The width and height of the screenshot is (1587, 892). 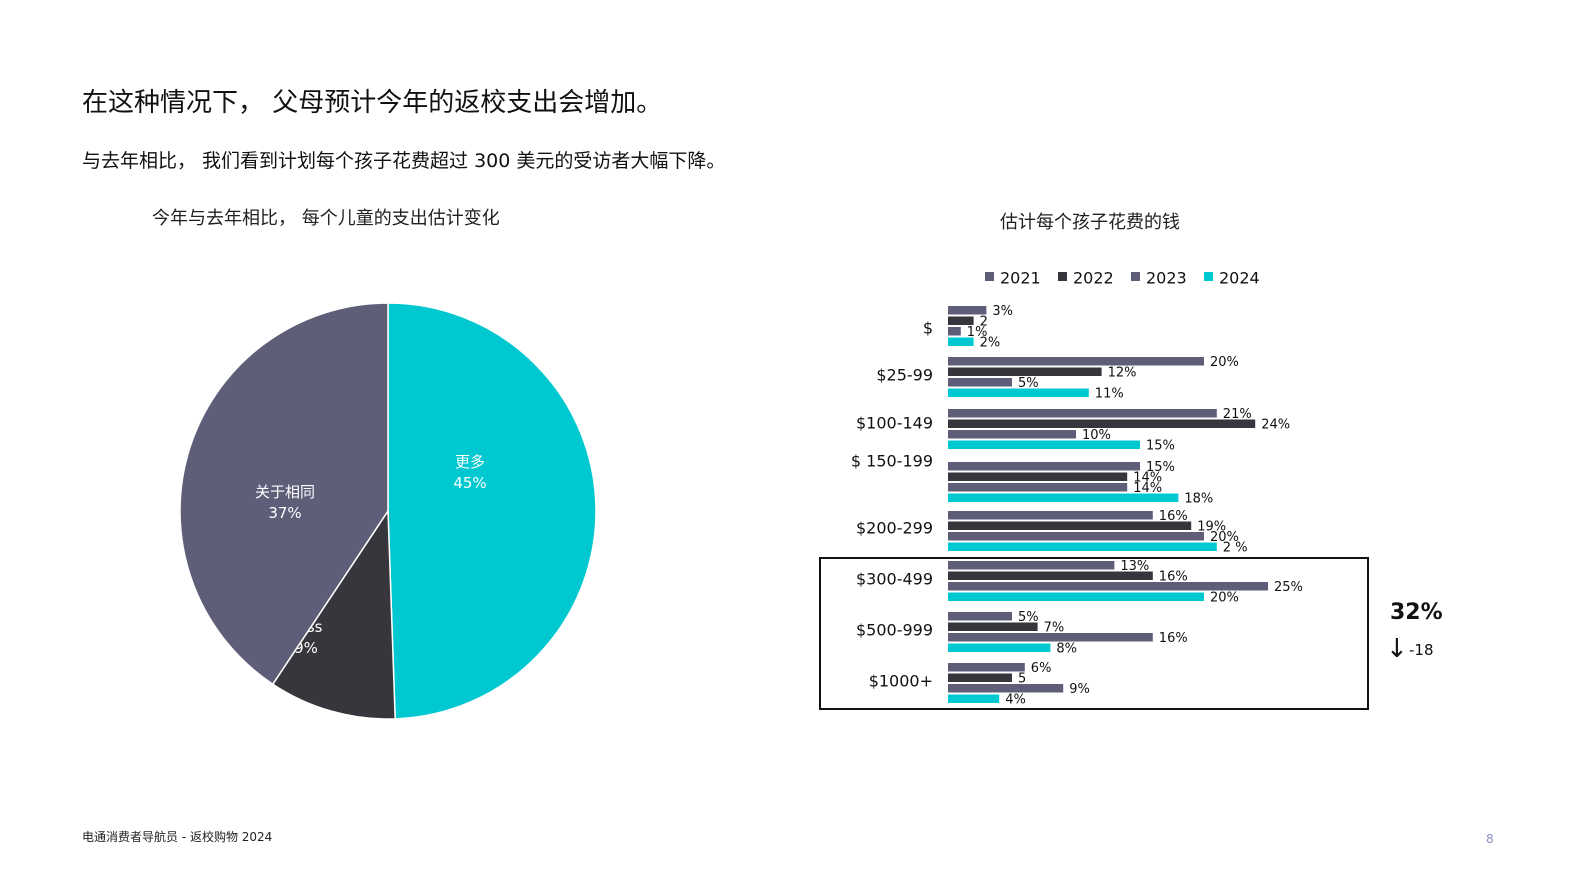 What do you see at coordinates (1275, 424) in the screenshot?
I see `bar-value-label: 24%` at bounding box center [1275, 424].